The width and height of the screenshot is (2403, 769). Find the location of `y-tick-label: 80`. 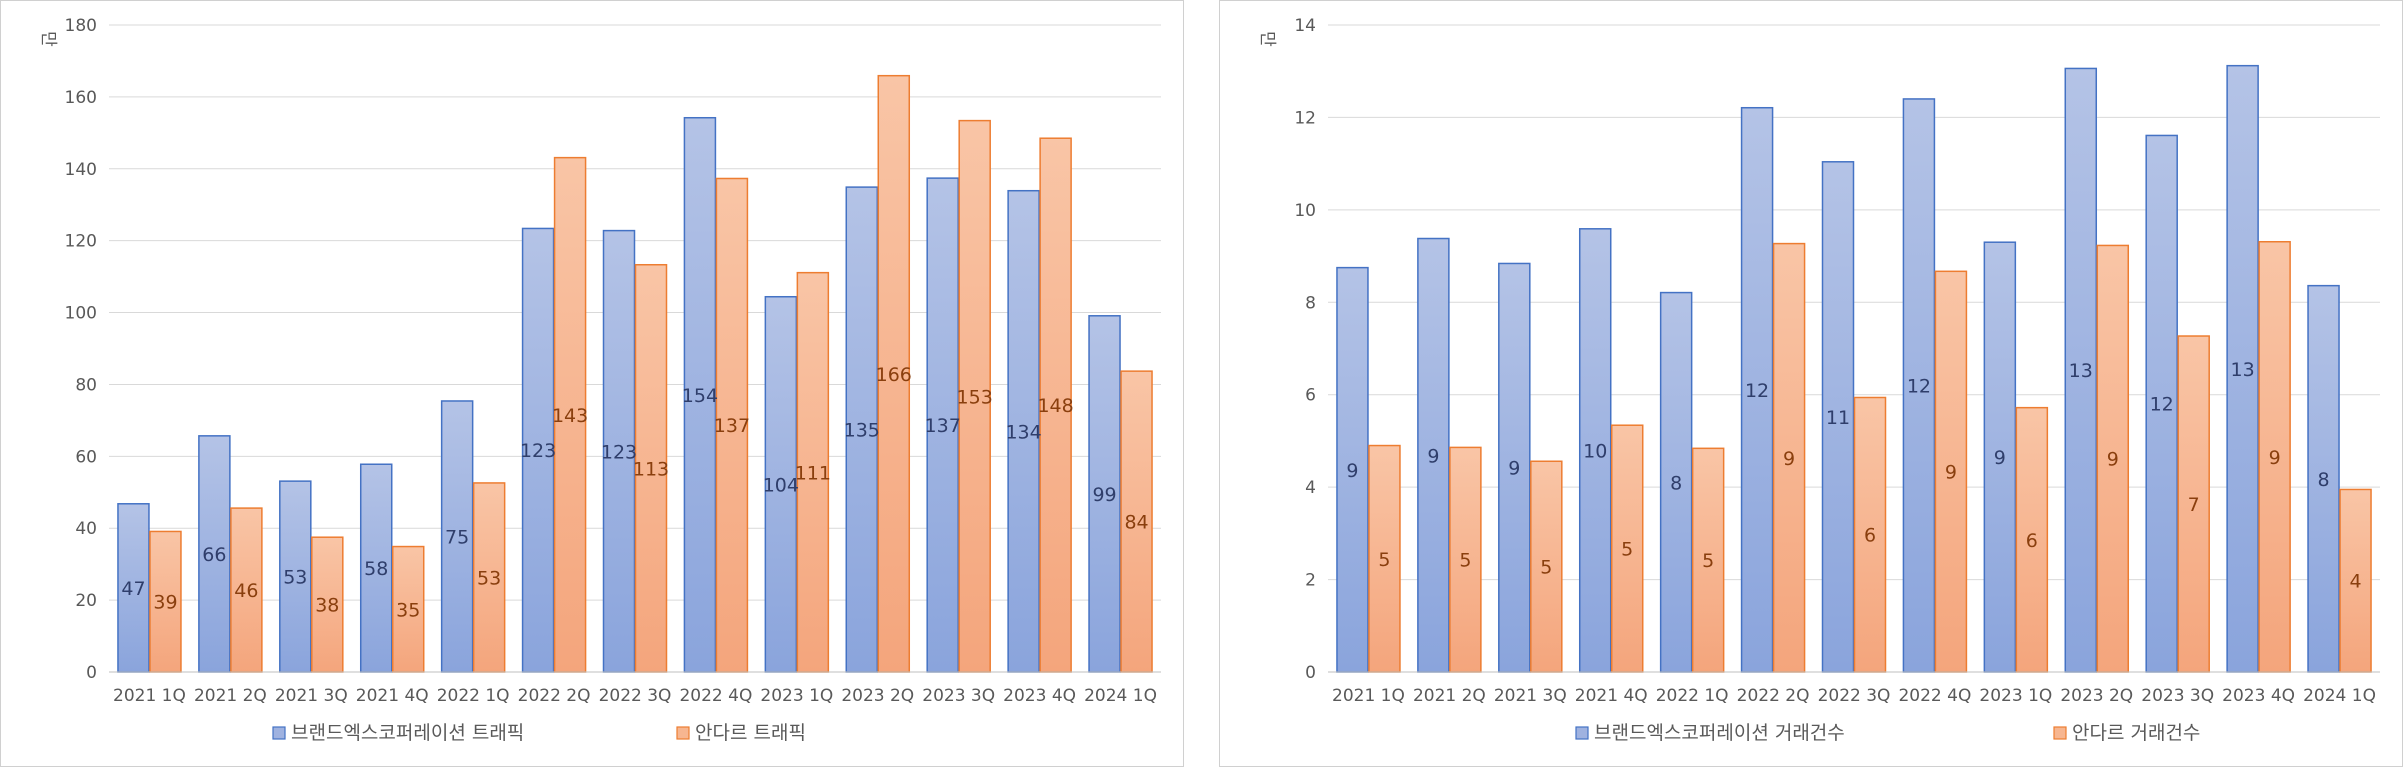

y-tick-label: 80 is located at coordinates (86, 385).